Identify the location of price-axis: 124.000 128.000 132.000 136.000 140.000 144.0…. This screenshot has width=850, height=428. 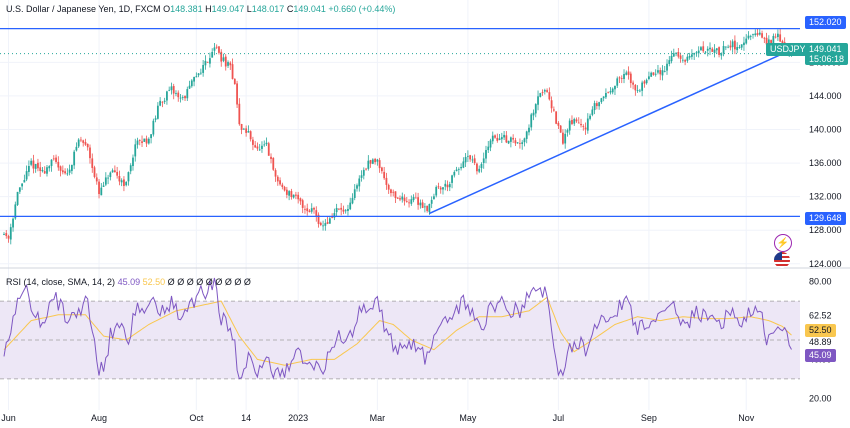
(825, 162).